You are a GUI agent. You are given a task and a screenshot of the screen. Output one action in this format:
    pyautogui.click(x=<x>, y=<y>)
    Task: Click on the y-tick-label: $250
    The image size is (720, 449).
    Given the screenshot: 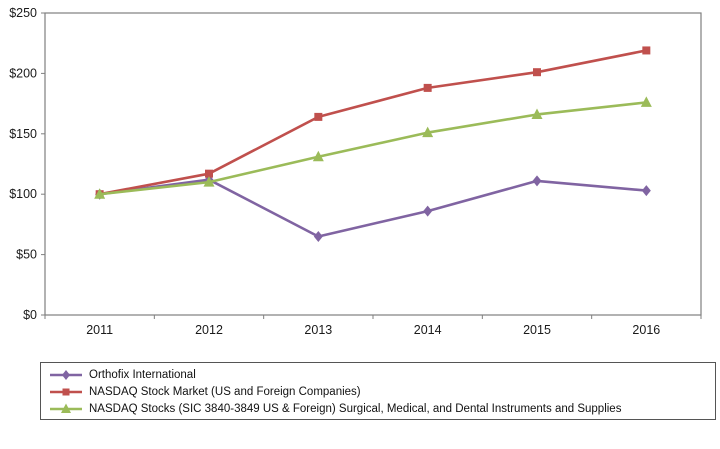 What is the action you would take?
    pyautogui.click(x=23, y=13)
    